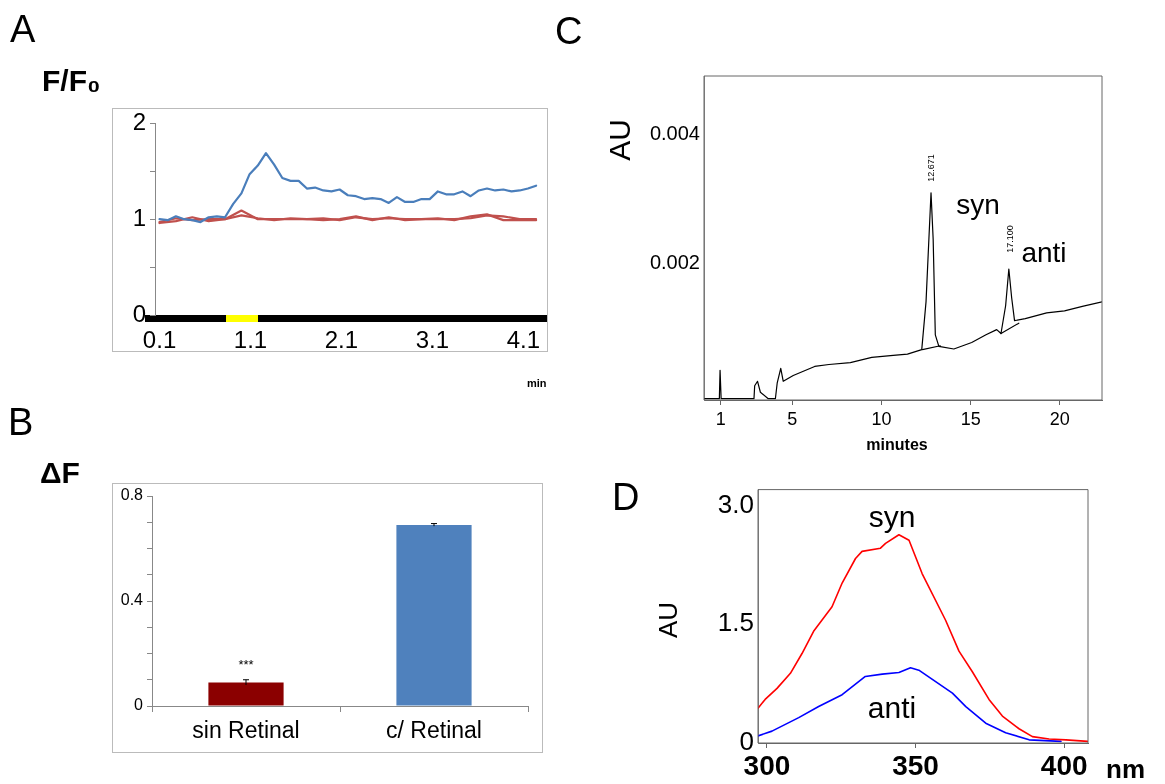 The height and width of the screenshot is (784, 1165). Describe the element at coordinates (735, 622) in the screenshot. I see `y-tick-label: 1.5` at that location.